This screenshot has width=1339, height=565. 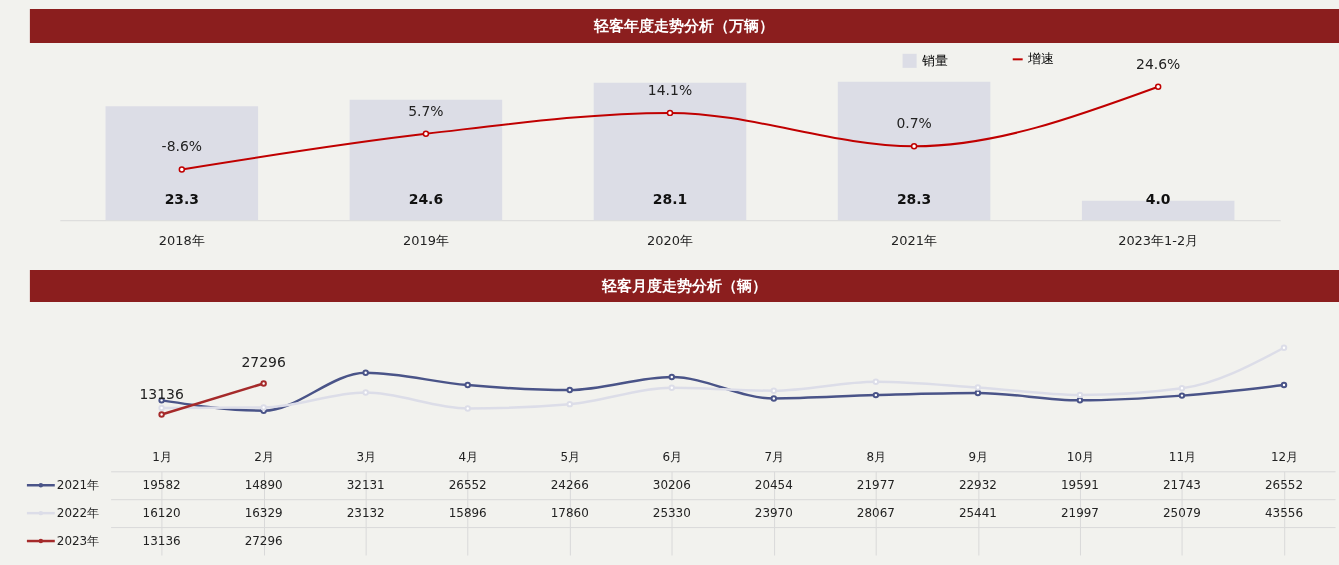 I want to click on x-tick-label: 2021年, so click(x=914, y=240).